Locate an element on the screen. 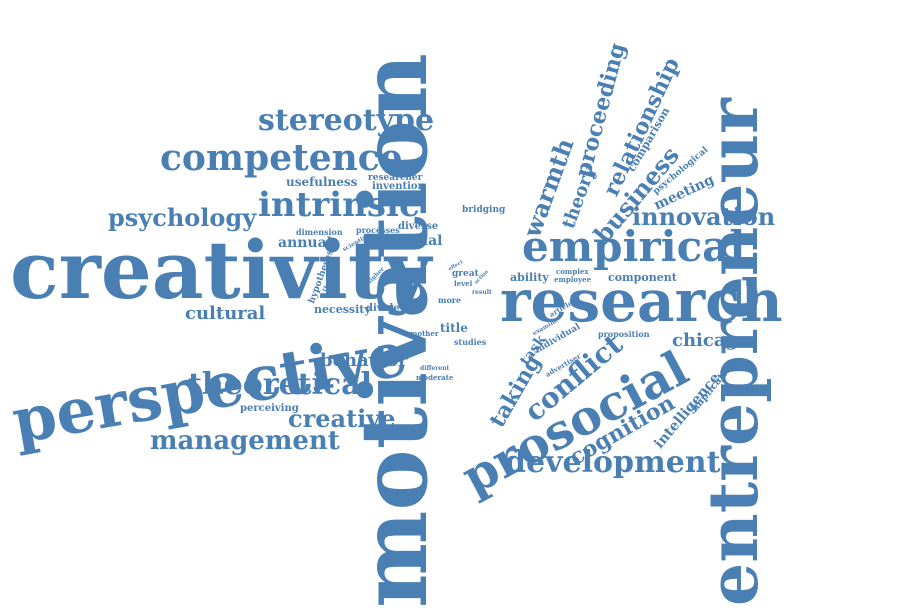 The height and width of the screenshot is (608, 900). word-divide: divide is located at coordinates (383, 308).